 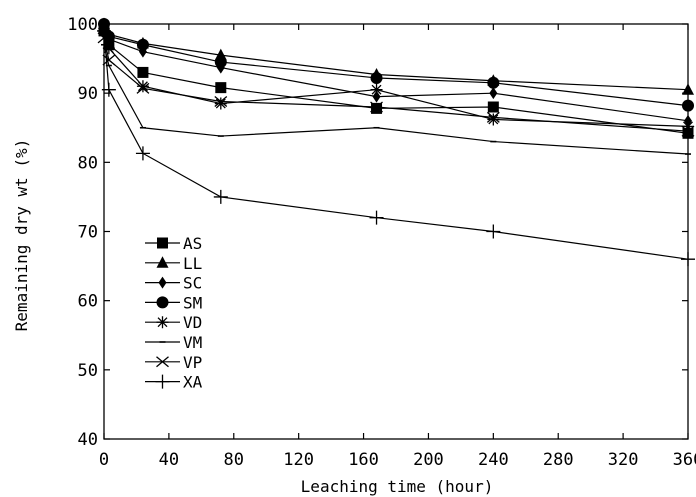 What do you see at coordinates (88, 163) in the screenshot?
I see `y-tick-label: 80` at bounding box center [88, 163].